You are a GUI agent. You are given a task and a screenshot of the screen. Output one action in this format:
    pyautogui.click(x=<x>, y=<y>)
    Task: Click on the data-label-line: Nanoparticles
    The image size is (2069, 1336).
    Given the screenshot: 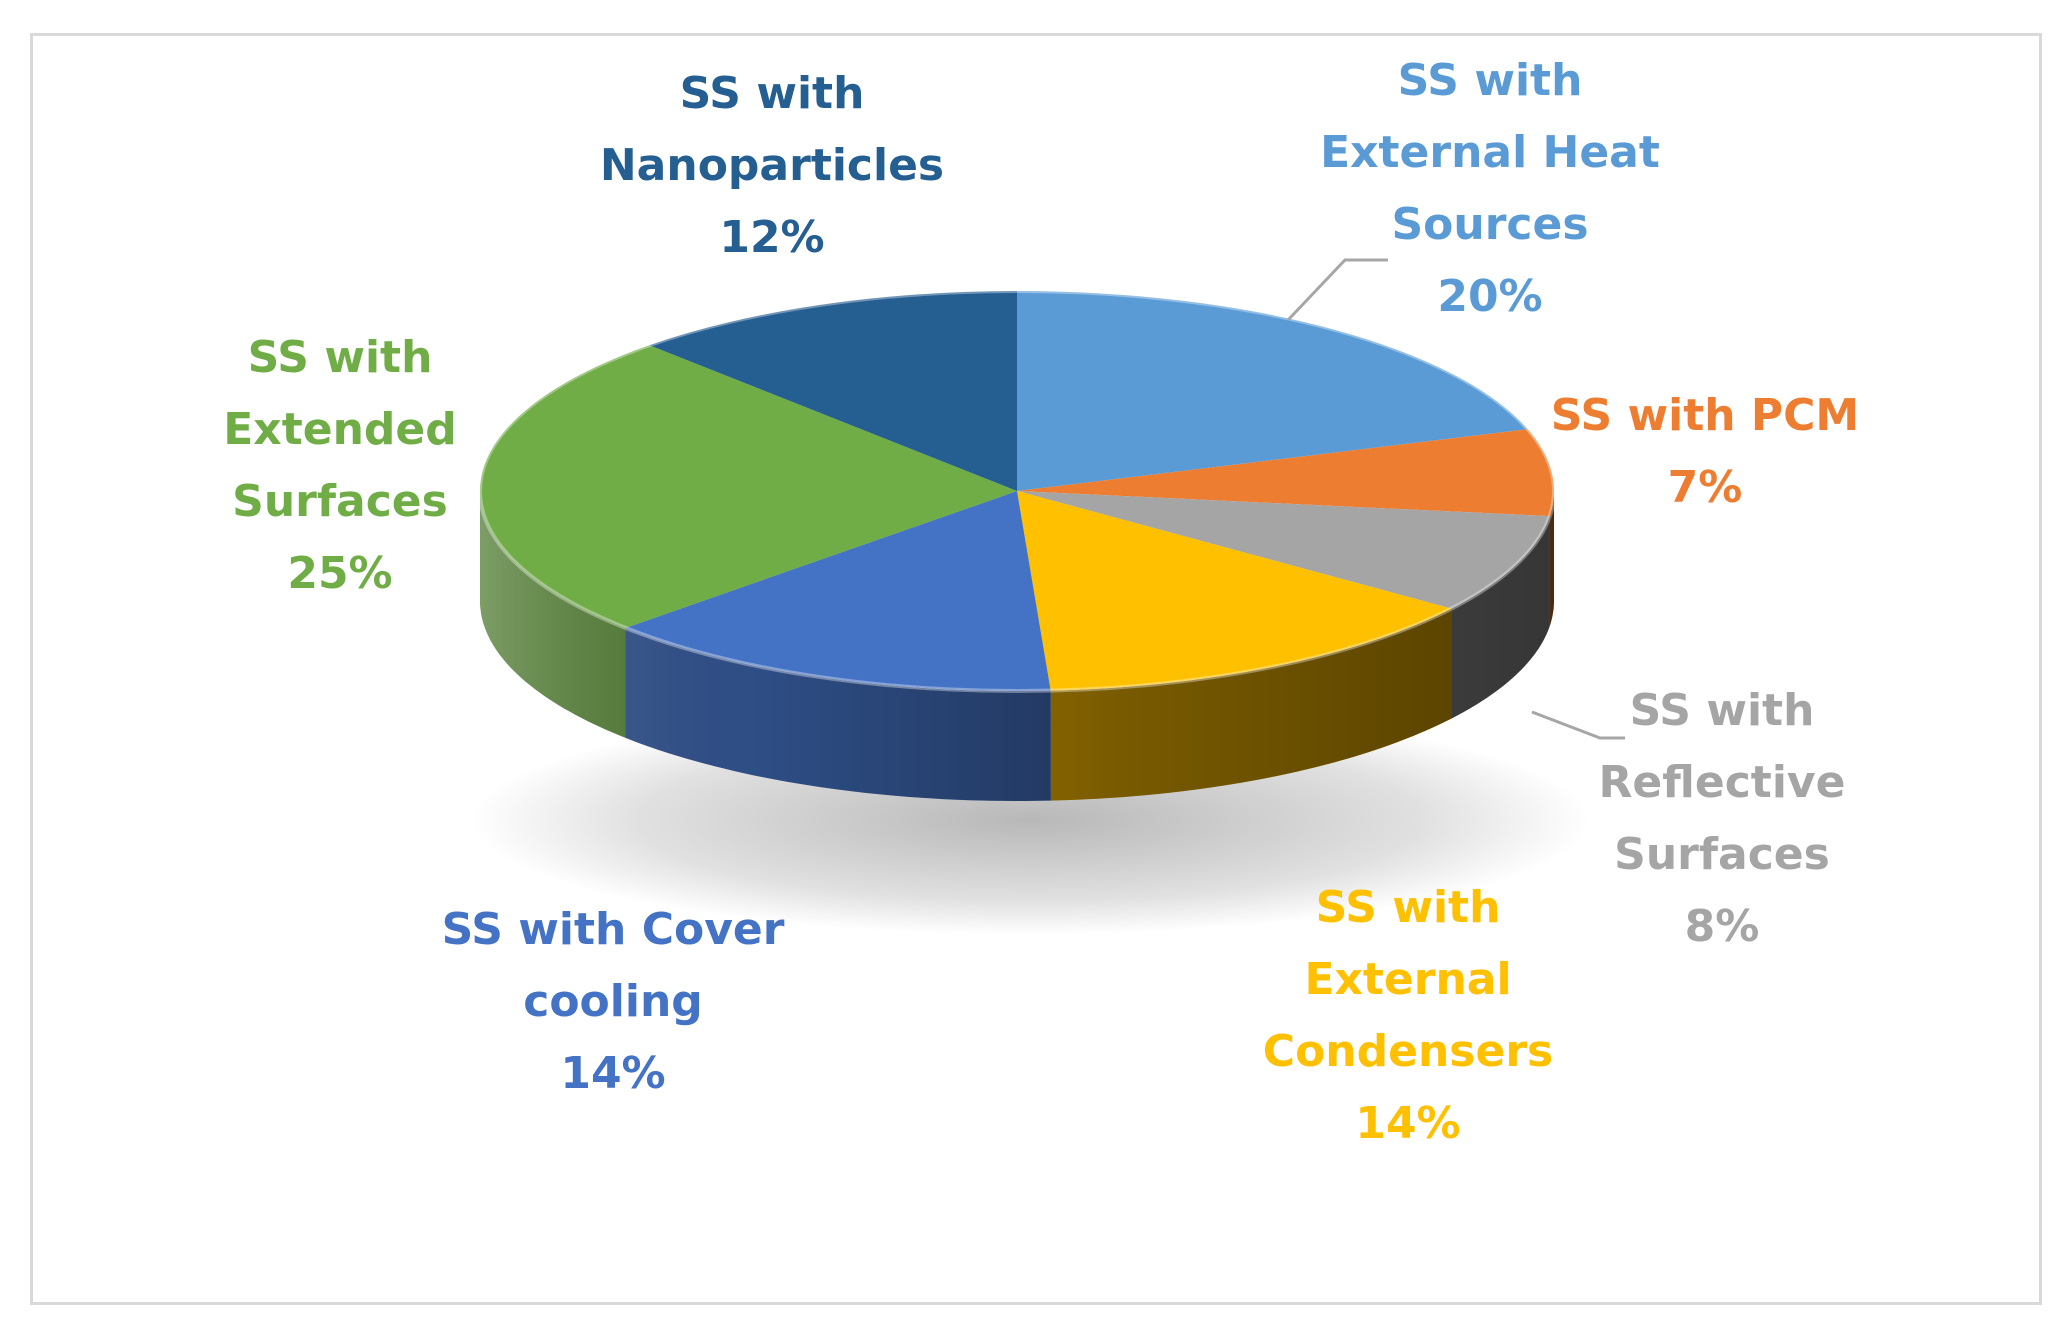 What is the action you would take?
    pyautogui.click(x=772, y=165)
    